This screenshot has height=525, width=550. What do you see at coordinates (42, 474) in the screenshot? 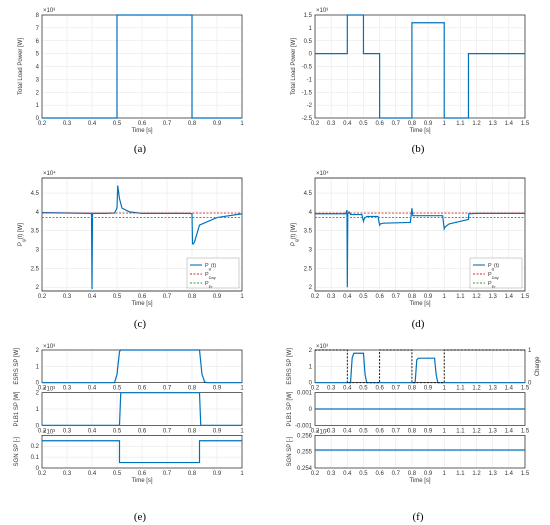
I see `e-p2-xtick-label: 0.2` at bounding box center [42, 474].